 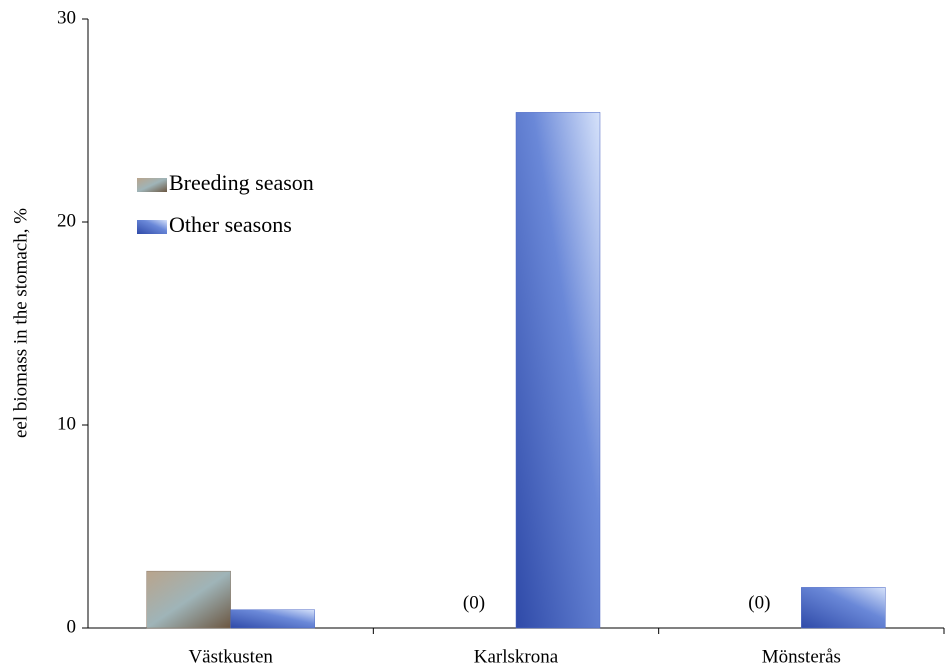 I want to click on legend-label: Other seasons, so click(x=230, y=224).